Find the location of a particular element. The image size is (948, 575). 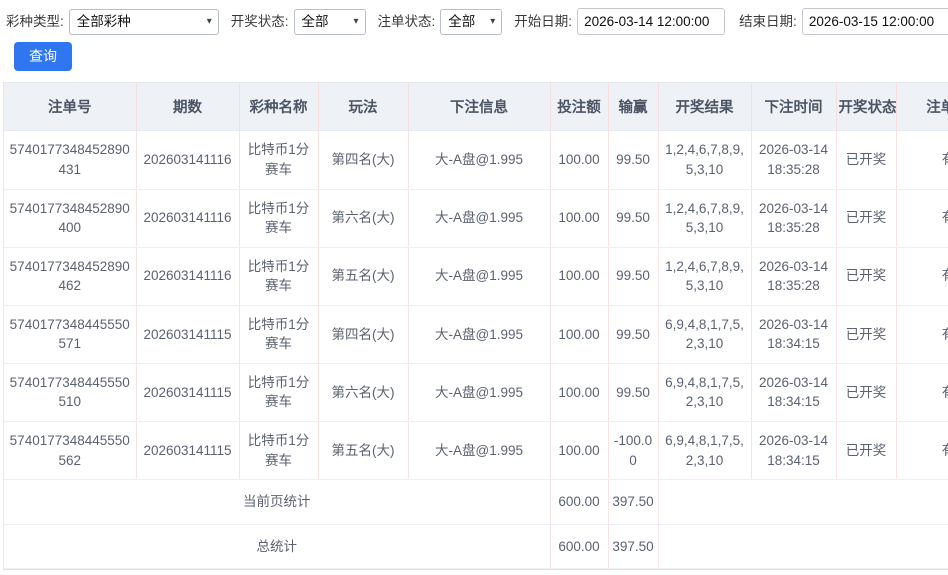

start-date-label: 开始日期: is located at coordinates (543, 21).